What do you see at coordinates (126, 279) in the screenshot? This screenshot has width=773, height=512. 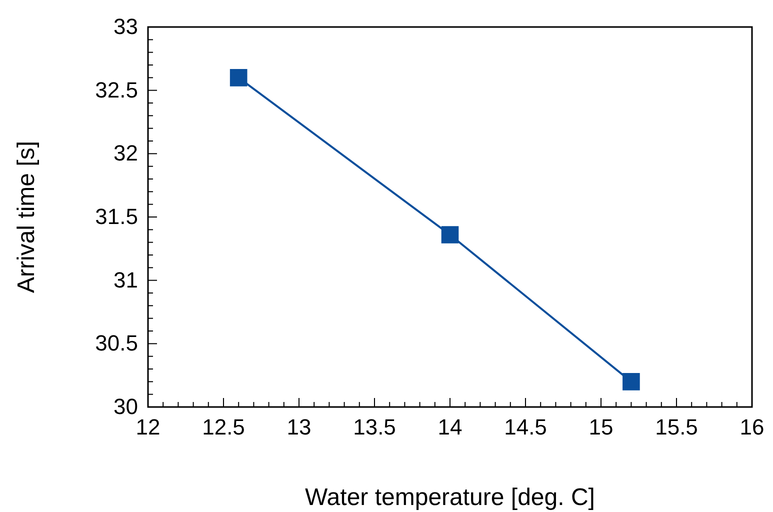 I see `y-tick-label: 31` at bounding box center [126, 279].